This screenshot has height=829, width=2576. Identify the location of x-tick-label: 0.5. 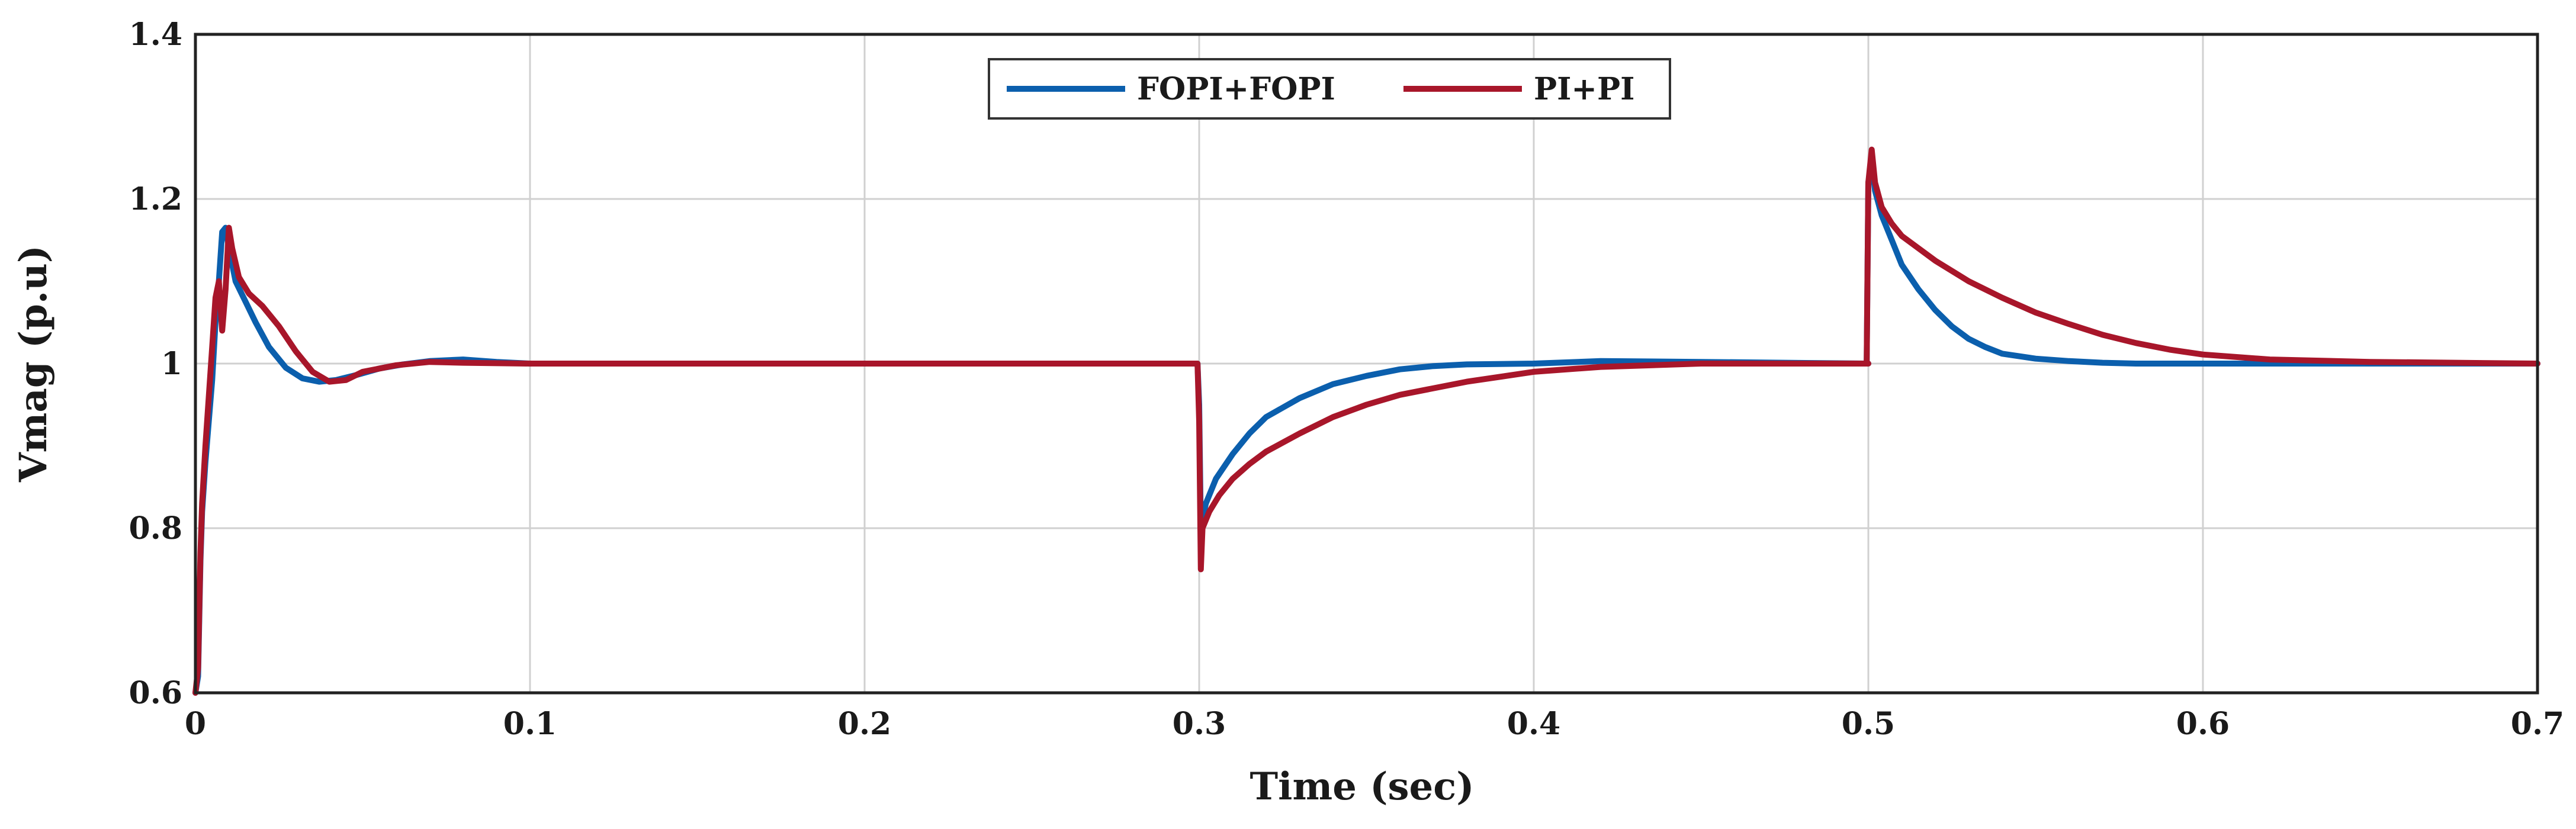
(1868, 724).